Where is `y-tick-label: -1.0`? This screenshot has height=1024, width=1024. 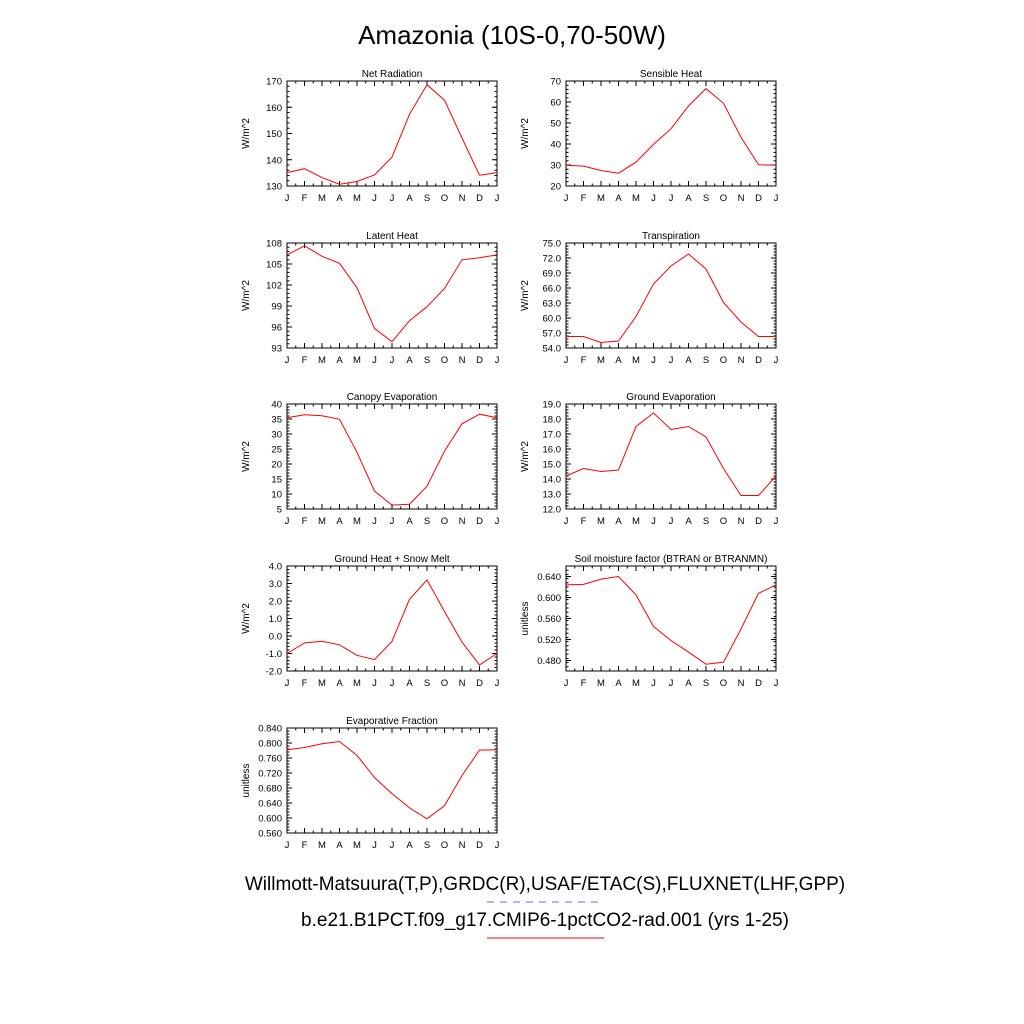 y-tick-label: -1.0 is located at coordinates (274, 654).